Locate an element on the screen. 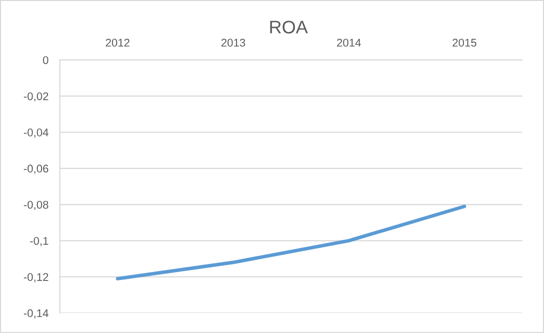 This screenshot has height=333, width=544. y-tick-label: -0,14 is located at coordinates (36, 313).